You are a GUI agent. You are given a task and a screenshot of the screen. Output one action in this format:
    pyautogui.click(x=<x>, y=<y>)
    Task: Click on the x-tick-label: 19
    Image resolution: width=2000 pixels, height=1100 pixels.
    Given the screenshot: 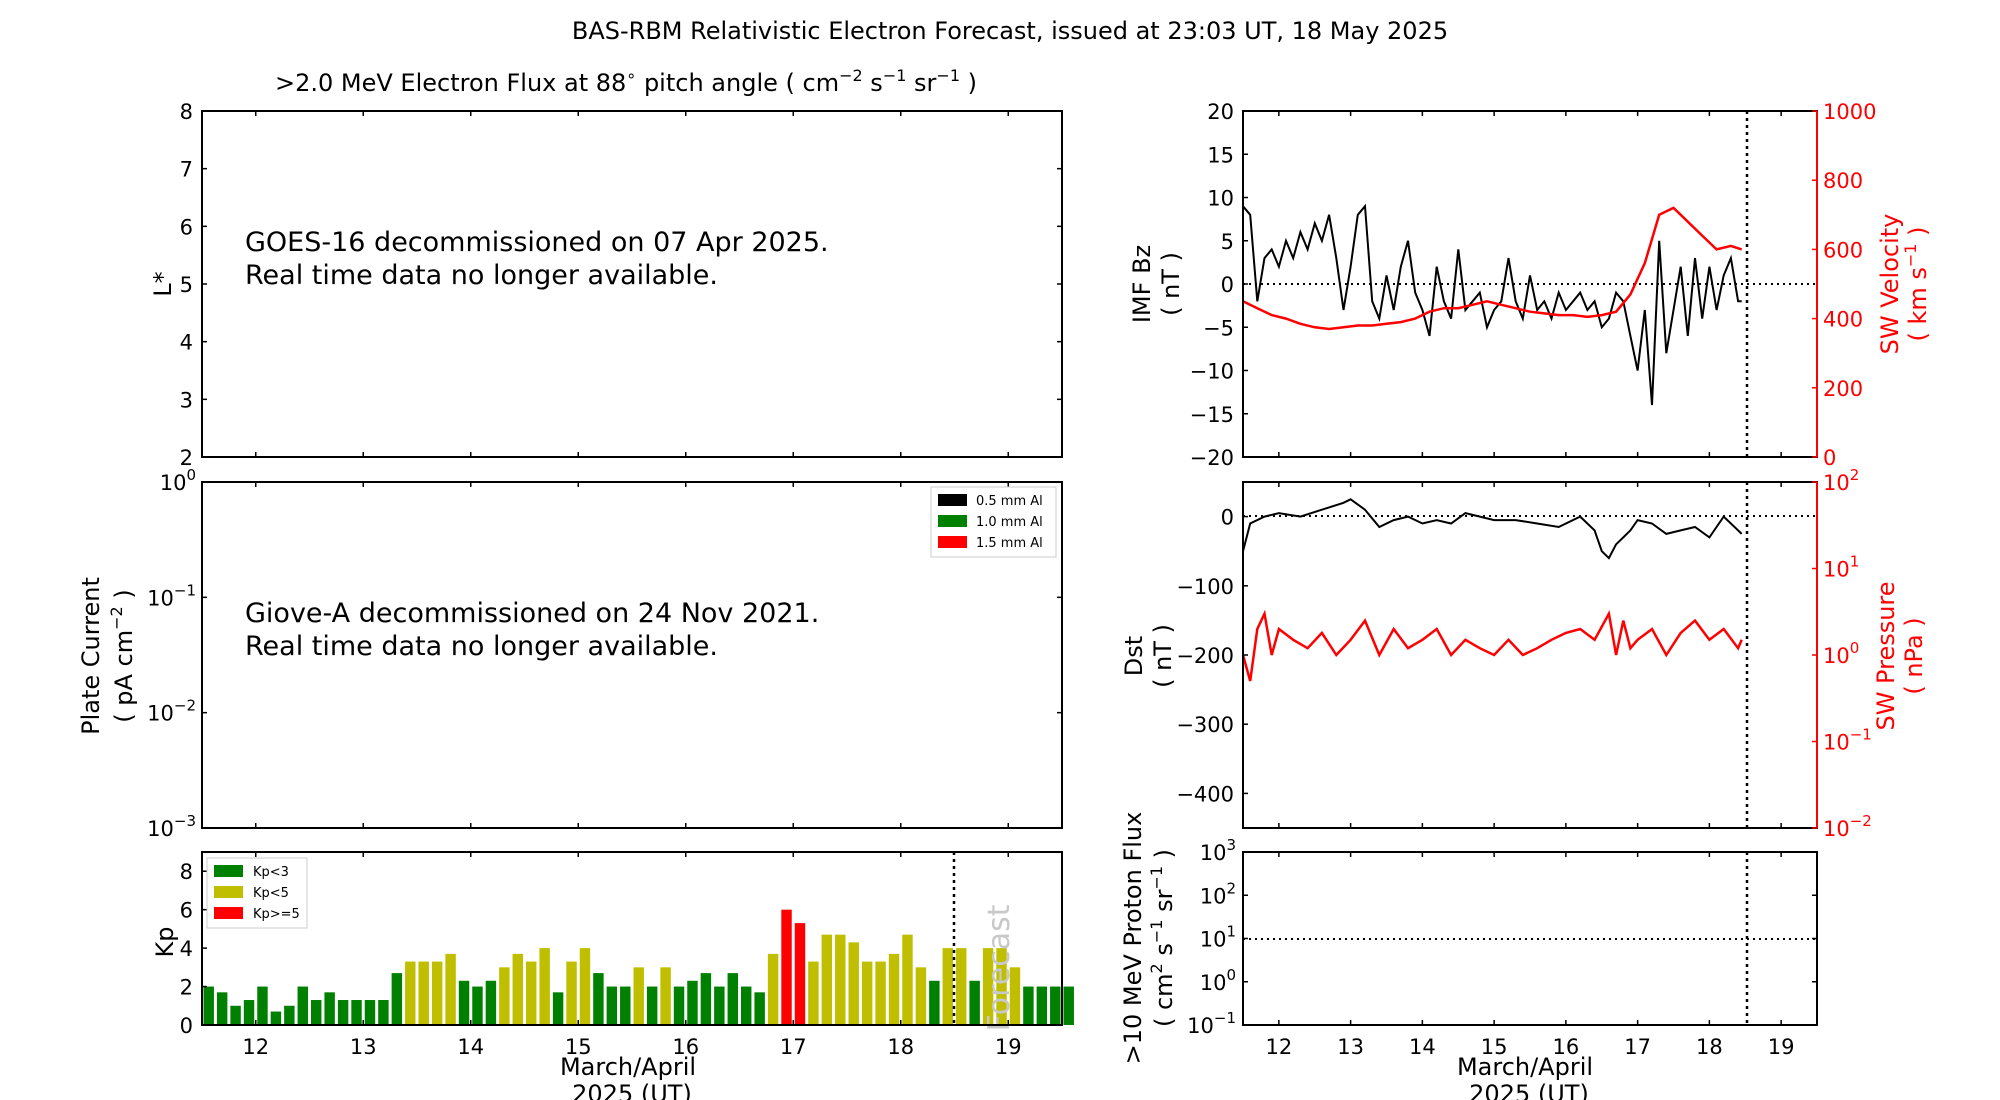 What is the action you would take?
    pyautogui.click(x=1781, y=1047)
    